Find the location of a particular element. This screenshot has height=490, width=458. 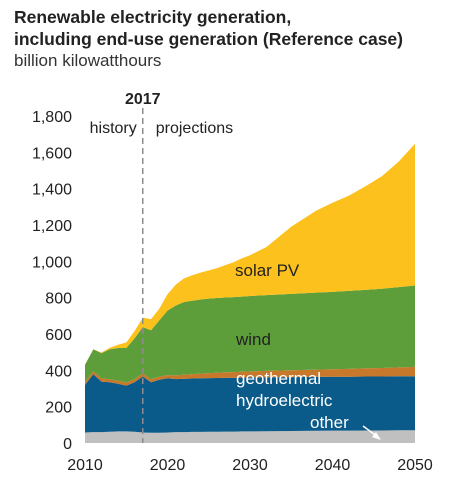

series-labels: solar PV wind geothermal hydroelectric other is located at coordinates (308, 350).